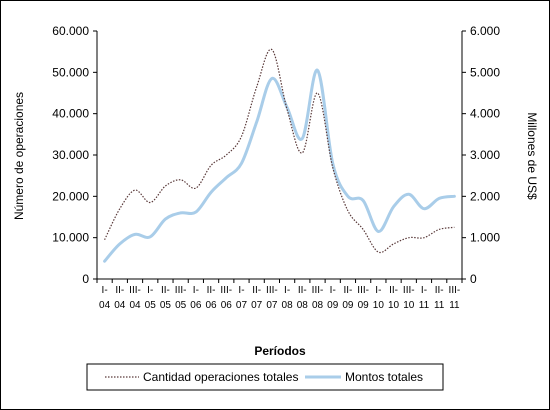 The height and width of the screenshot is (410, 550). Describe the element at coordinates (485, 238) in the screenshot. I see `y-tick-label-right: 1.000` at that location.